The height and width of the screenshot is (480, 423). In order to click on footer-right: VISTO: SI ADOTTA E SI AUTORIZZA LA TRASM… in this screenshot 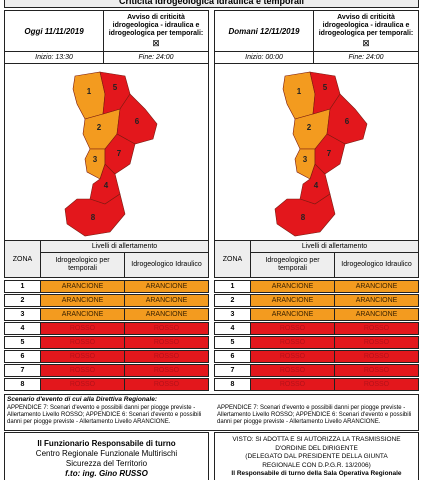, I will do `click(316, 456)`.